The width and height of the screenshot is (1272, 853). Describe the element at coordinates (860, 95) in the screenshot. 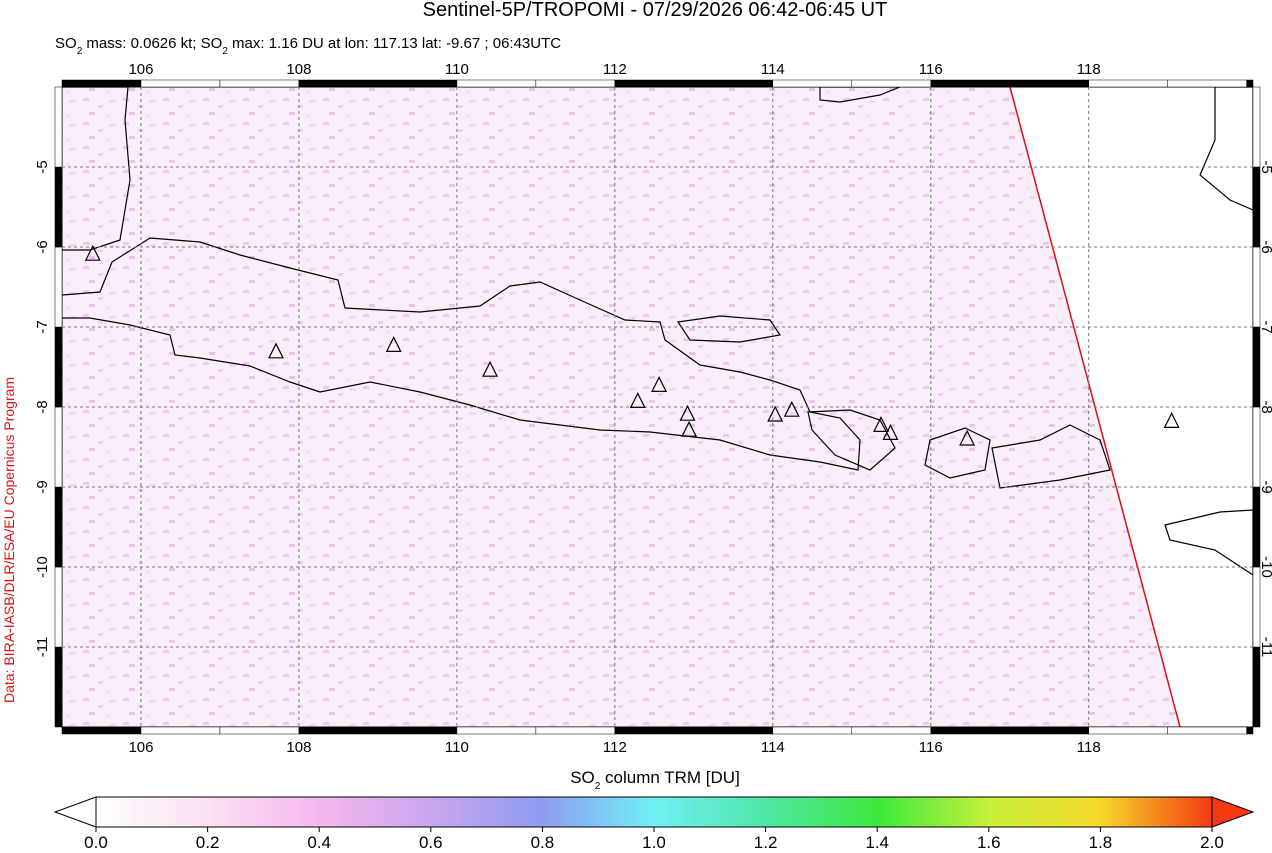

I see `borneo-coast` at that location.